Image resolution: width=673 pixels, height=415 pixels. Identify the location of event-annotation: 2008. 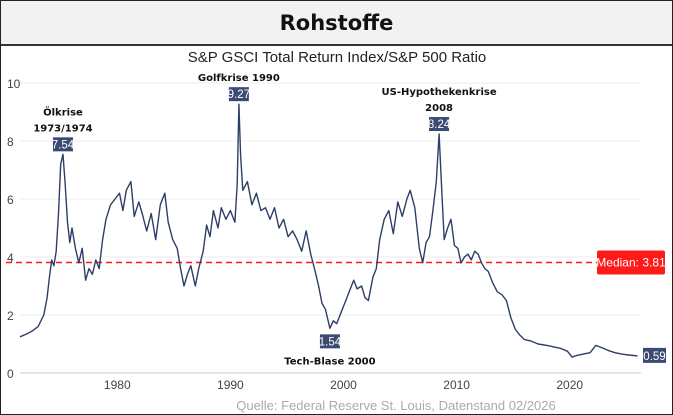
(439, 108).